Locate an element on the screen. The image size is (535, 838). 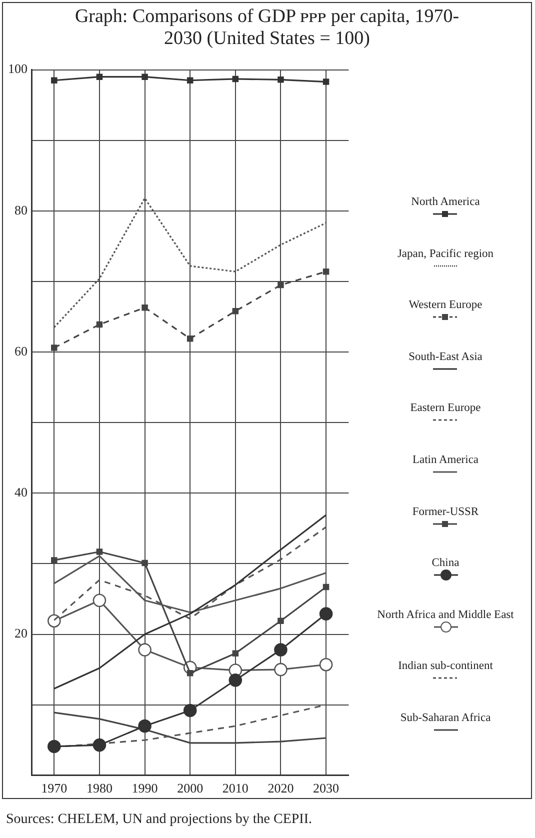
x-tick-label: 1980 is located at coordinates (99, 788).